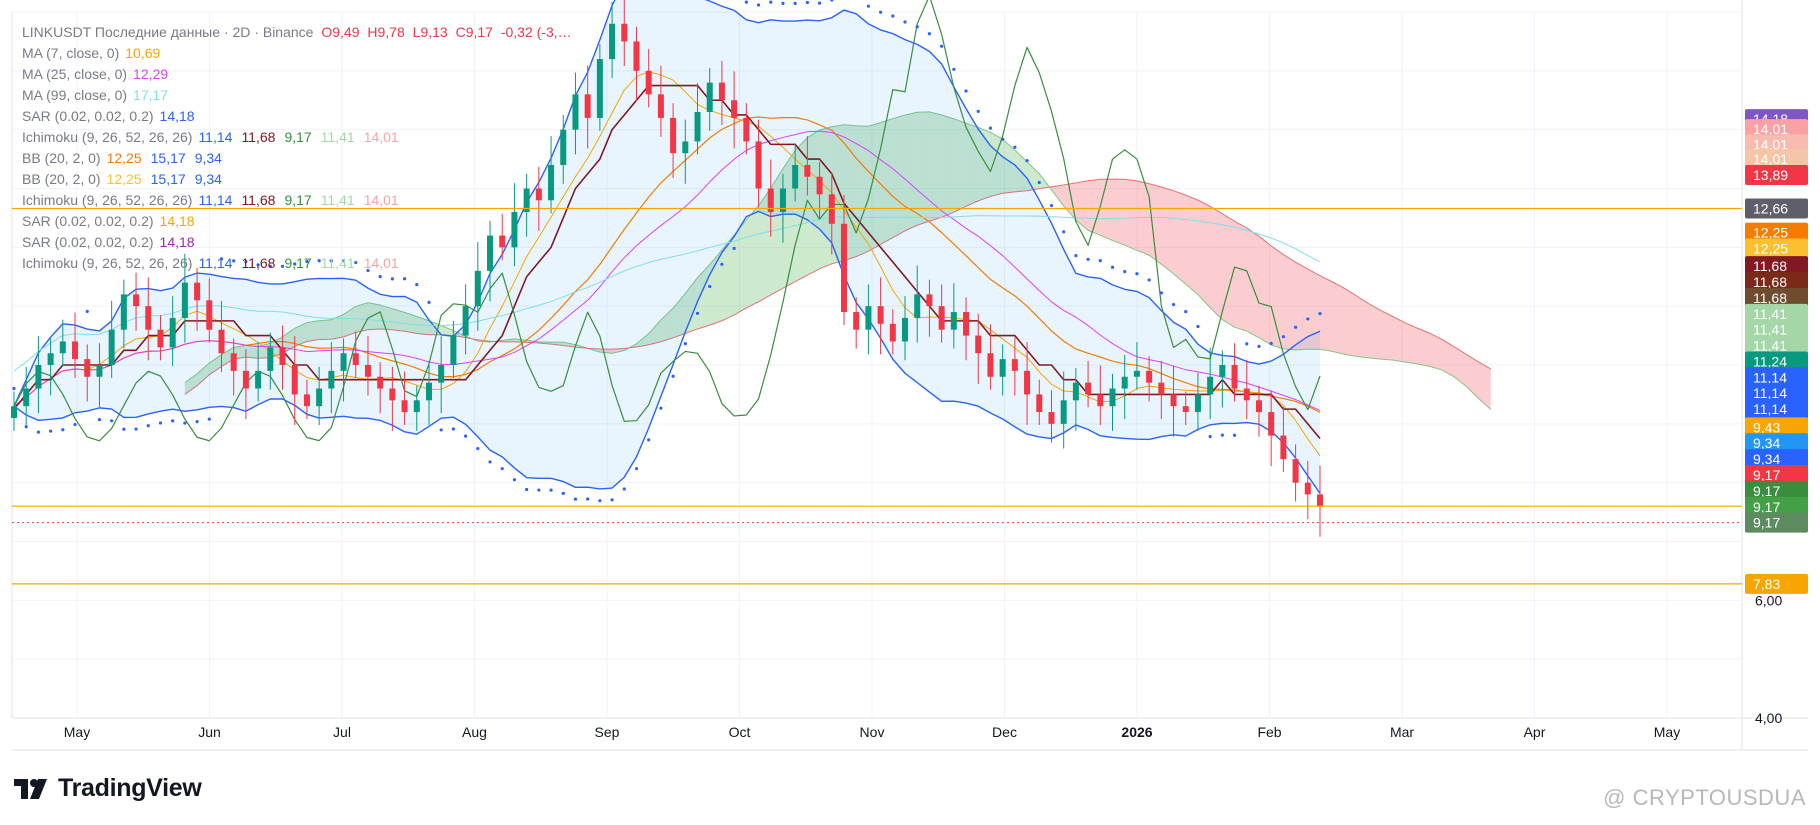  What do you see at coordinates (1770, 330) in the screenshot?
I see `price-tag-text: 11,41` at bounding box center [1770, 330].